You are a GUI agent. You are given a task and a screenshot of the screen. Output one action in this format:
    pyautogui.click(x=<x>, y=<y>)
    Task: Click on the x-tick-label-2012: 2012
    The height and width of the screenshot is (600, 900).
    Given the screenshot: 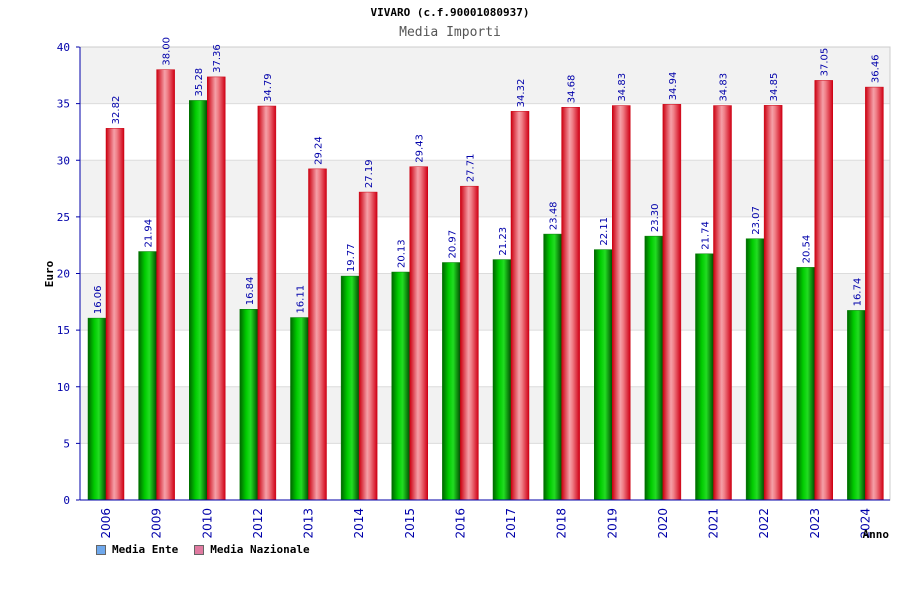 What is the action you would take?
    pyautogui.click(x=258, y=523)
    